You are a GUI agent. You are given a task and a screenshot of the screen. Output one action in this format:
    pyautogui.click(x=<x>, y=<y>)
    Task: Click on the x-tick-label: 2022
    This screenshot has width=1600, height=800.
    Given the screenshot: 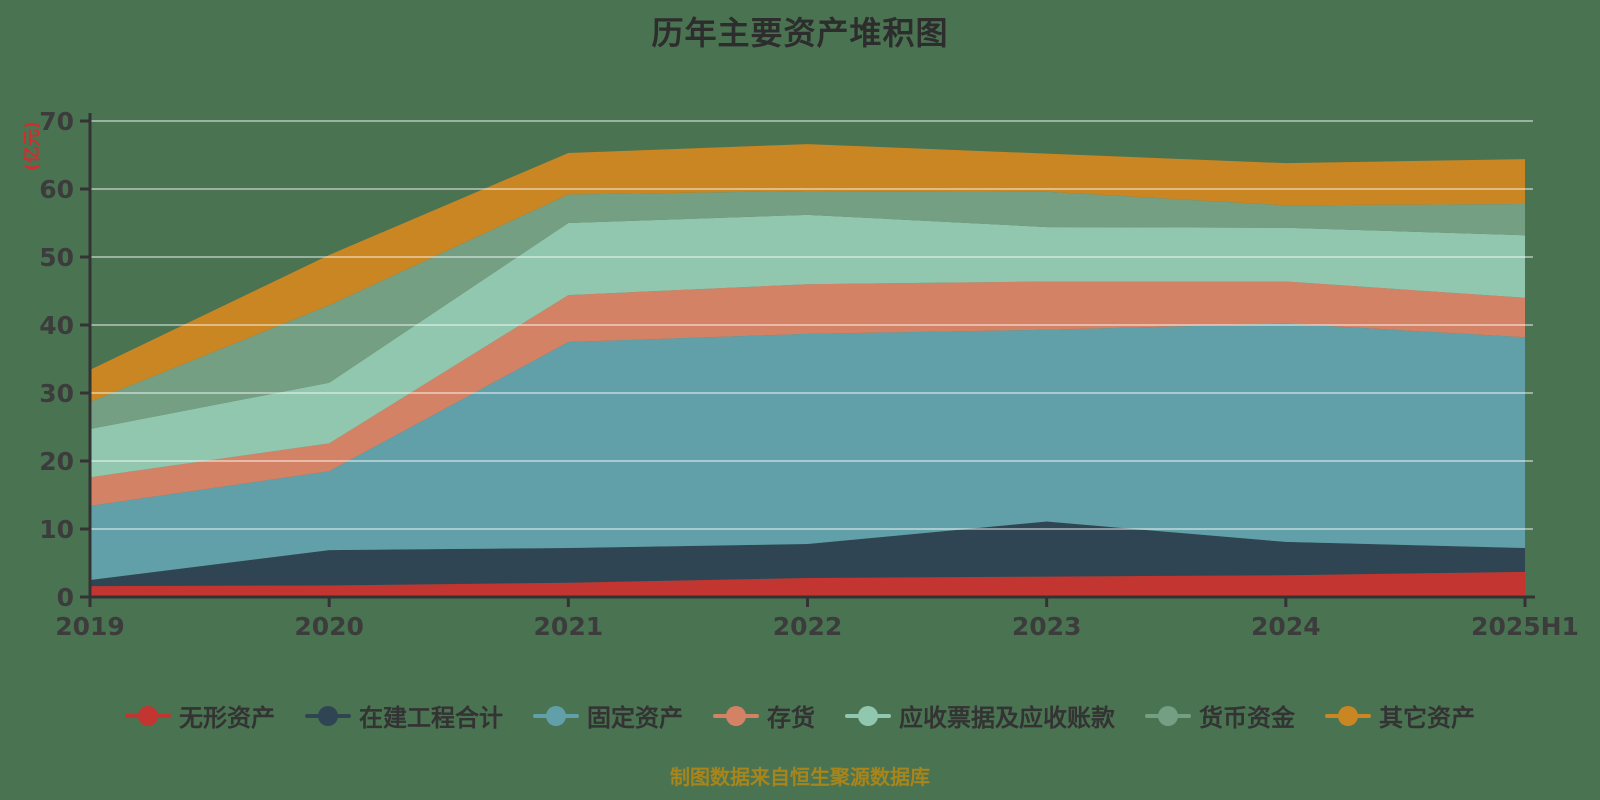 What is the action you would take?
    pyautogui.click(x=808, y=626)
    